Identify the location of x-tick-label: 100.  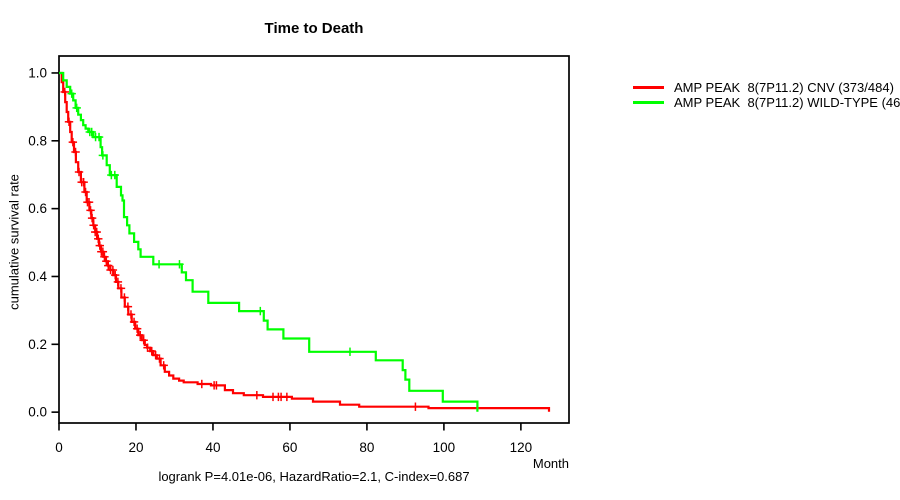
(444, 447).